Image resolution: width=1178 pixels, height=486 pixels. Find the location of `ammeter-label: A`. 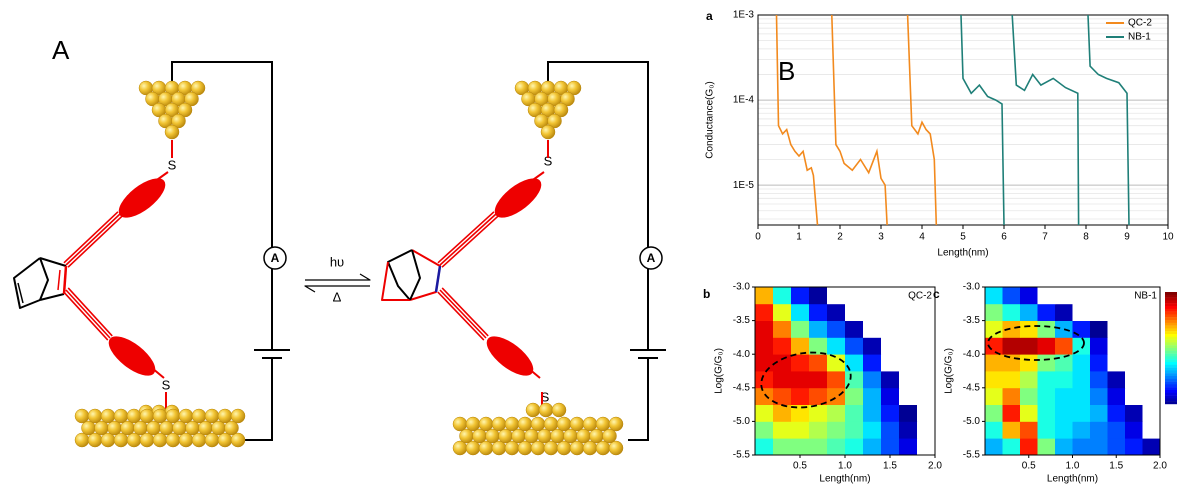

ammeter-label: A is located at coordinates (651, 258).